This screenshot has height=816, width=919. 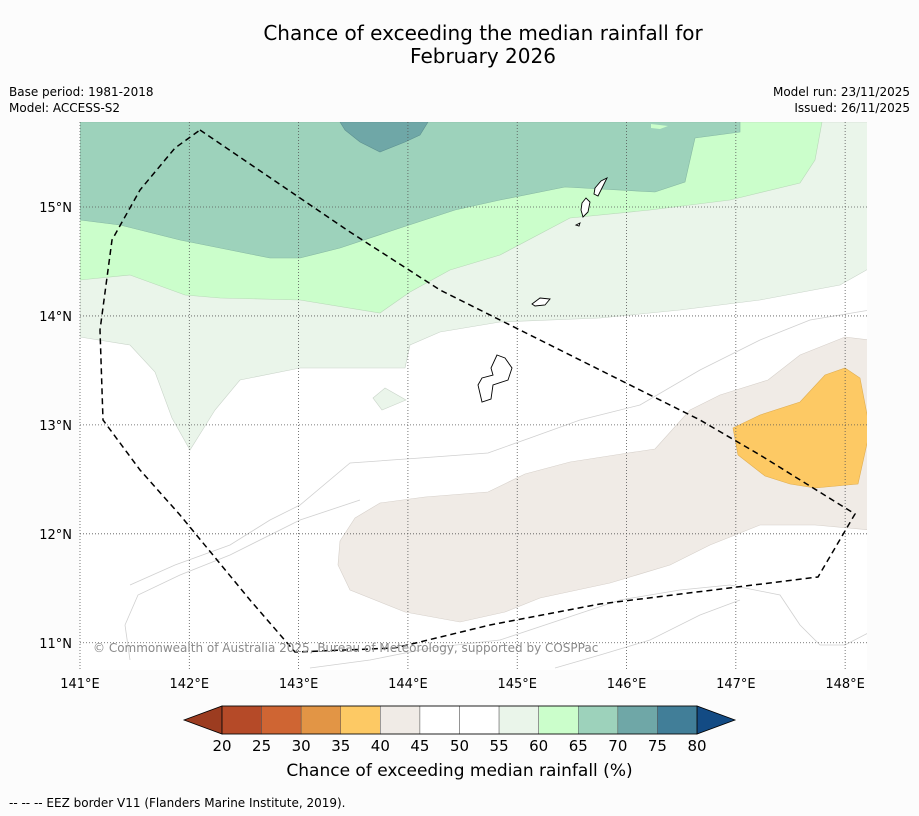 I want to click on colorbar-tick-label: 30, so click(x=301, y=746).